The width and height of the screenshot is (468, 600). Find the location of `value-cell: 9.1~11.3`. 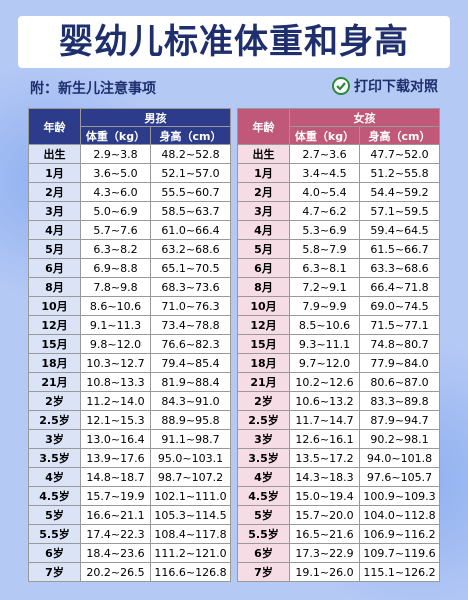

value-cell: 9.1~11.3 is located at coordinates (115, 325).